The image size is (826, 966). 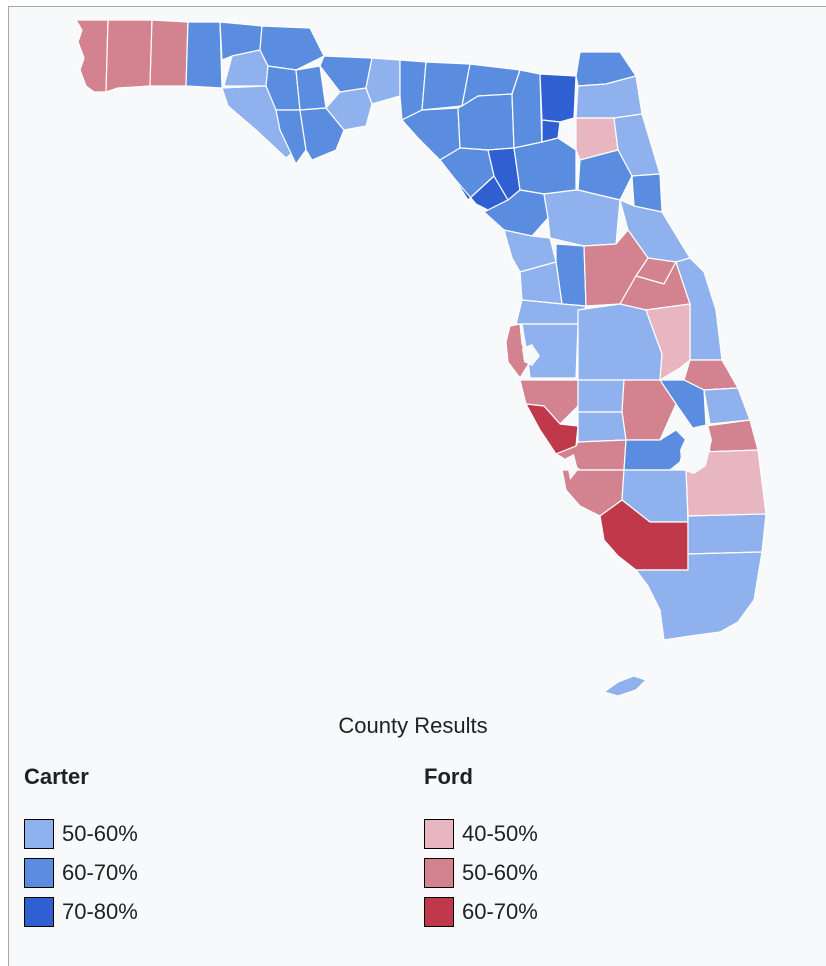 I want to click on county-alachua, so click(x=545, y=166).